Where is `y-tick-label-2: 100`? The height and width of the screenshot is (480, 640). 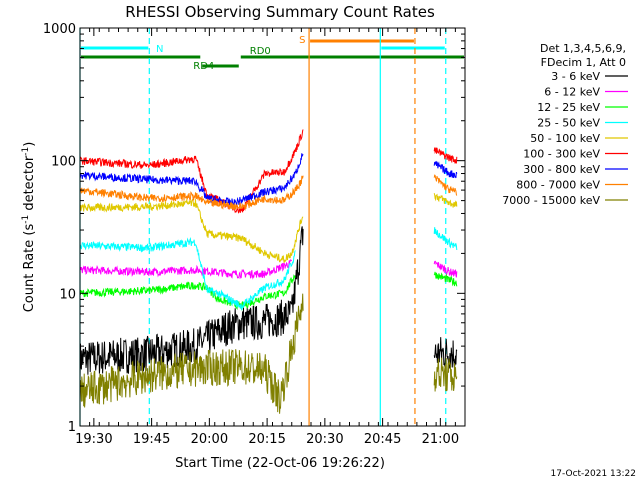
y-tick-label-2: 100 is located at coordinates (63, 162).